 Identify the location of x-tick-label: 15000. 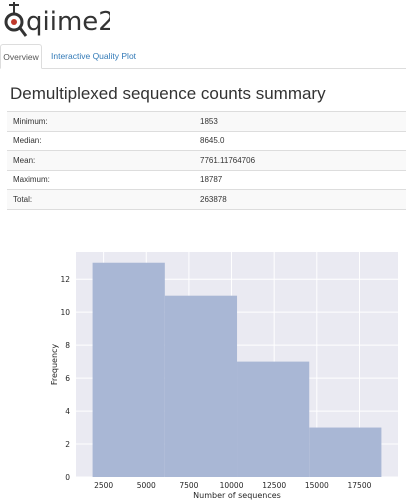
(317, 485).